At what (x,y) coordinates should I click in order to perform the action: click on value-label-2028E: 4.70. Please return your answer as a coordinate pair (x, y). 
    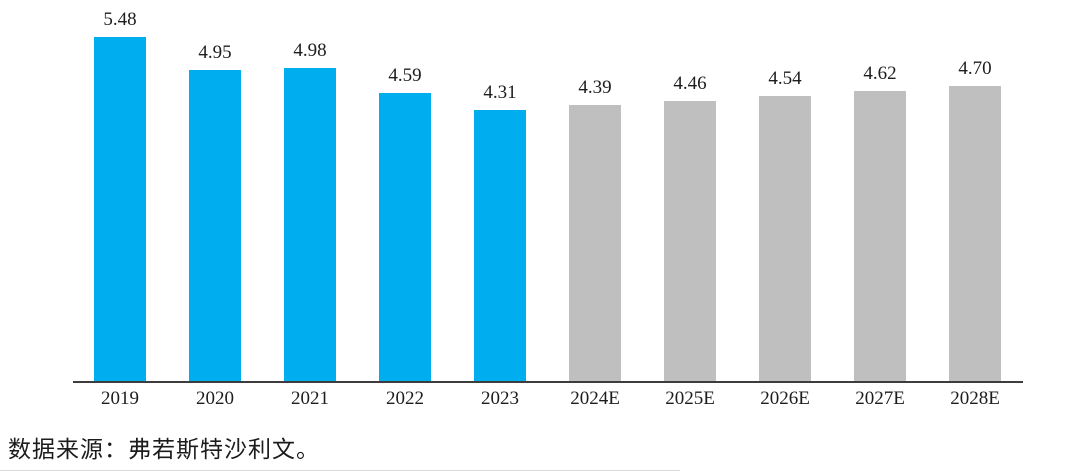
    Looking at the image, I should click on (975, 68).